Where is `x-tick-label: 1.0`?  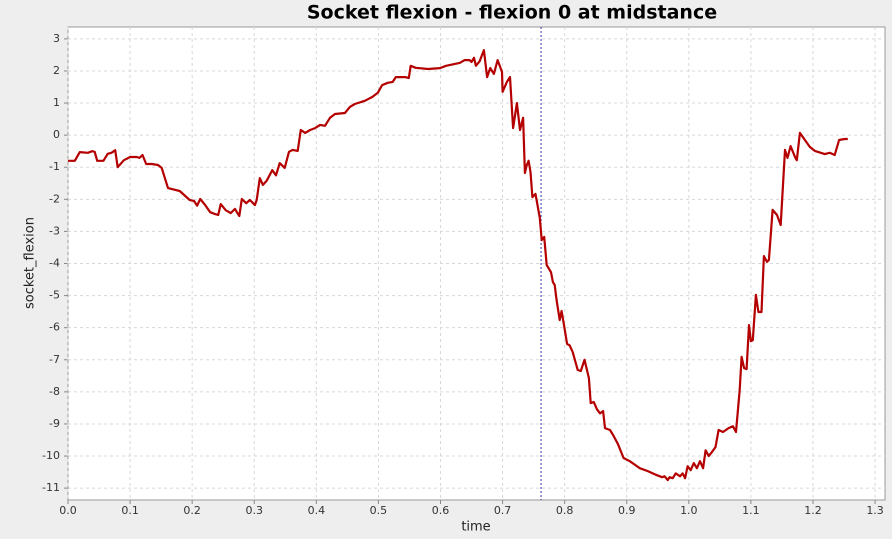
x-tick-label: 1.0 is located at coordinates (689, 510).